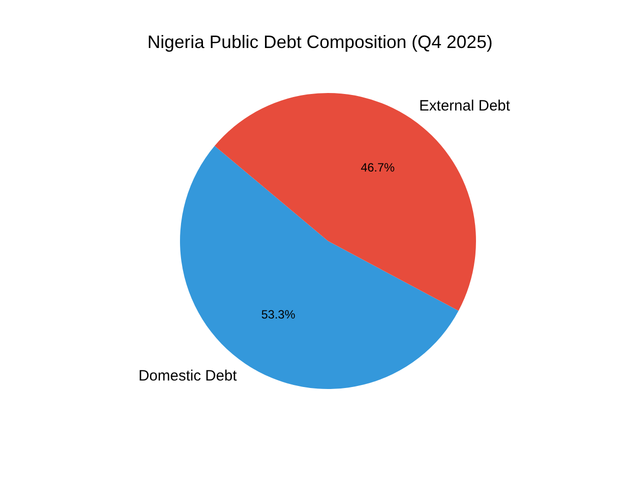 Image resolution: width=640 pixels, height=480 pixels. Describe the element at coordinates (465, 106) in the screenshot. I see `slice-label: External Debt` at that location.